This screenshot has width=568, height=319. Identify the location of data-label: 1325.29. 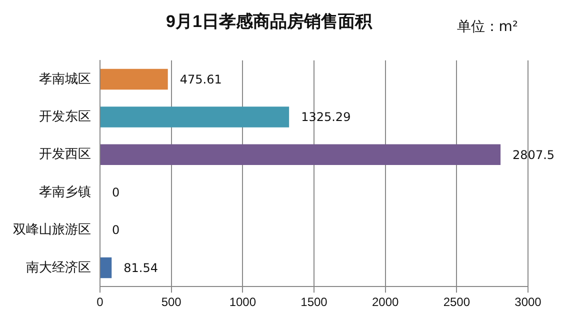
(326, 117).